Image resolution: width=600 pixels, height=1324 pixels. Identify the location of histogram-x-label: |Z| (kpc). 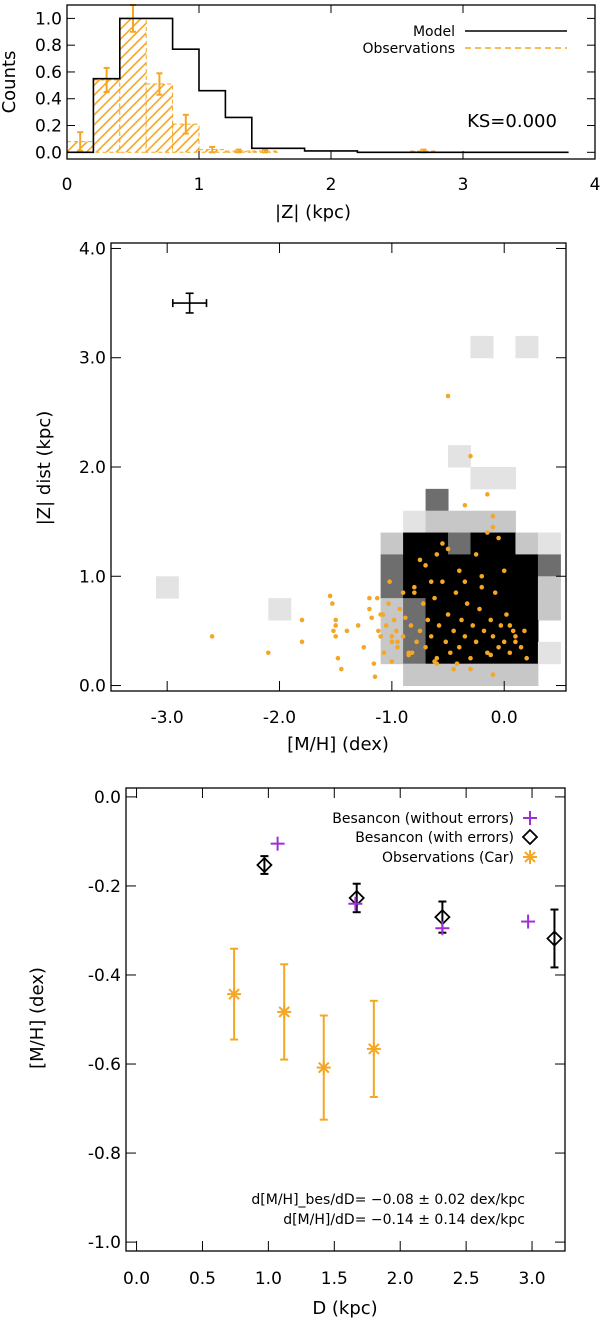
(313, 212).